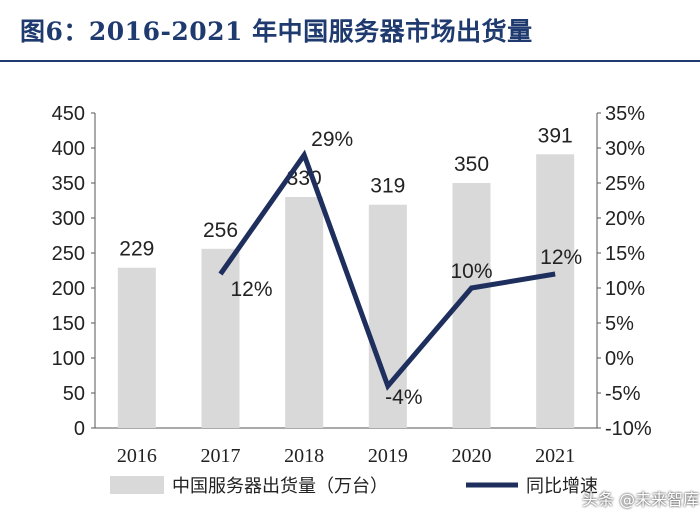 This screenshot has width=700, height=524. What do you see at coordinates (555, 135) in the screenshot?
I see `bar-value-label: 391` at bounding box center [555, 135].